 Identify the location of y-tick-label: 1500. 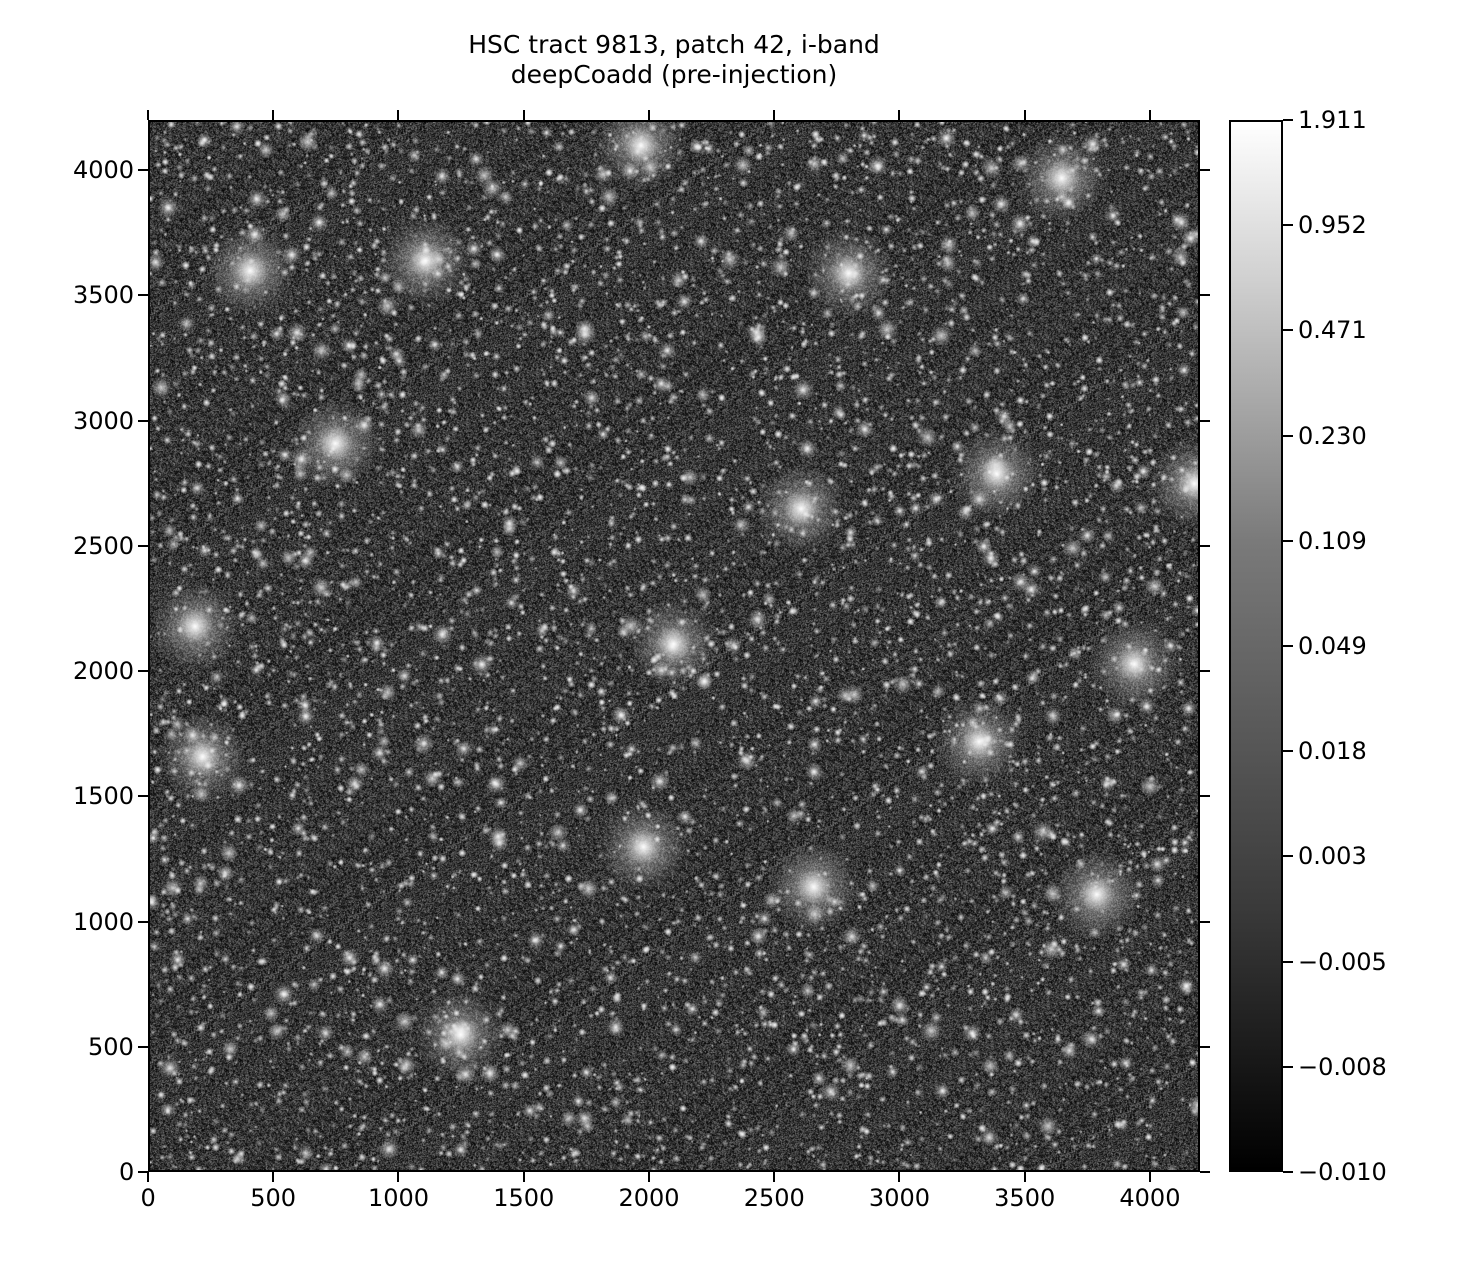
(104, 796).